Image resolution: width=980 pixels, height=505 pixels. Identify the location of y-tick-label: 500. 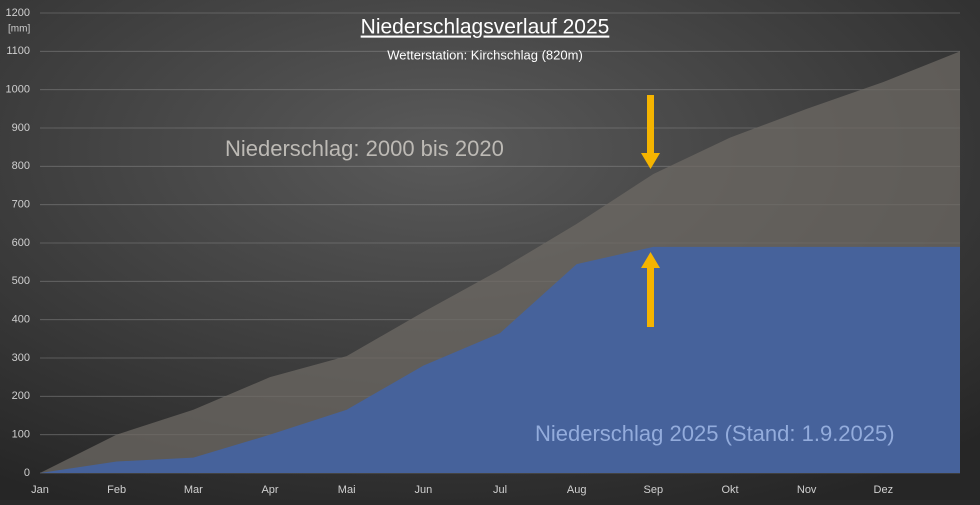
(21, 281).